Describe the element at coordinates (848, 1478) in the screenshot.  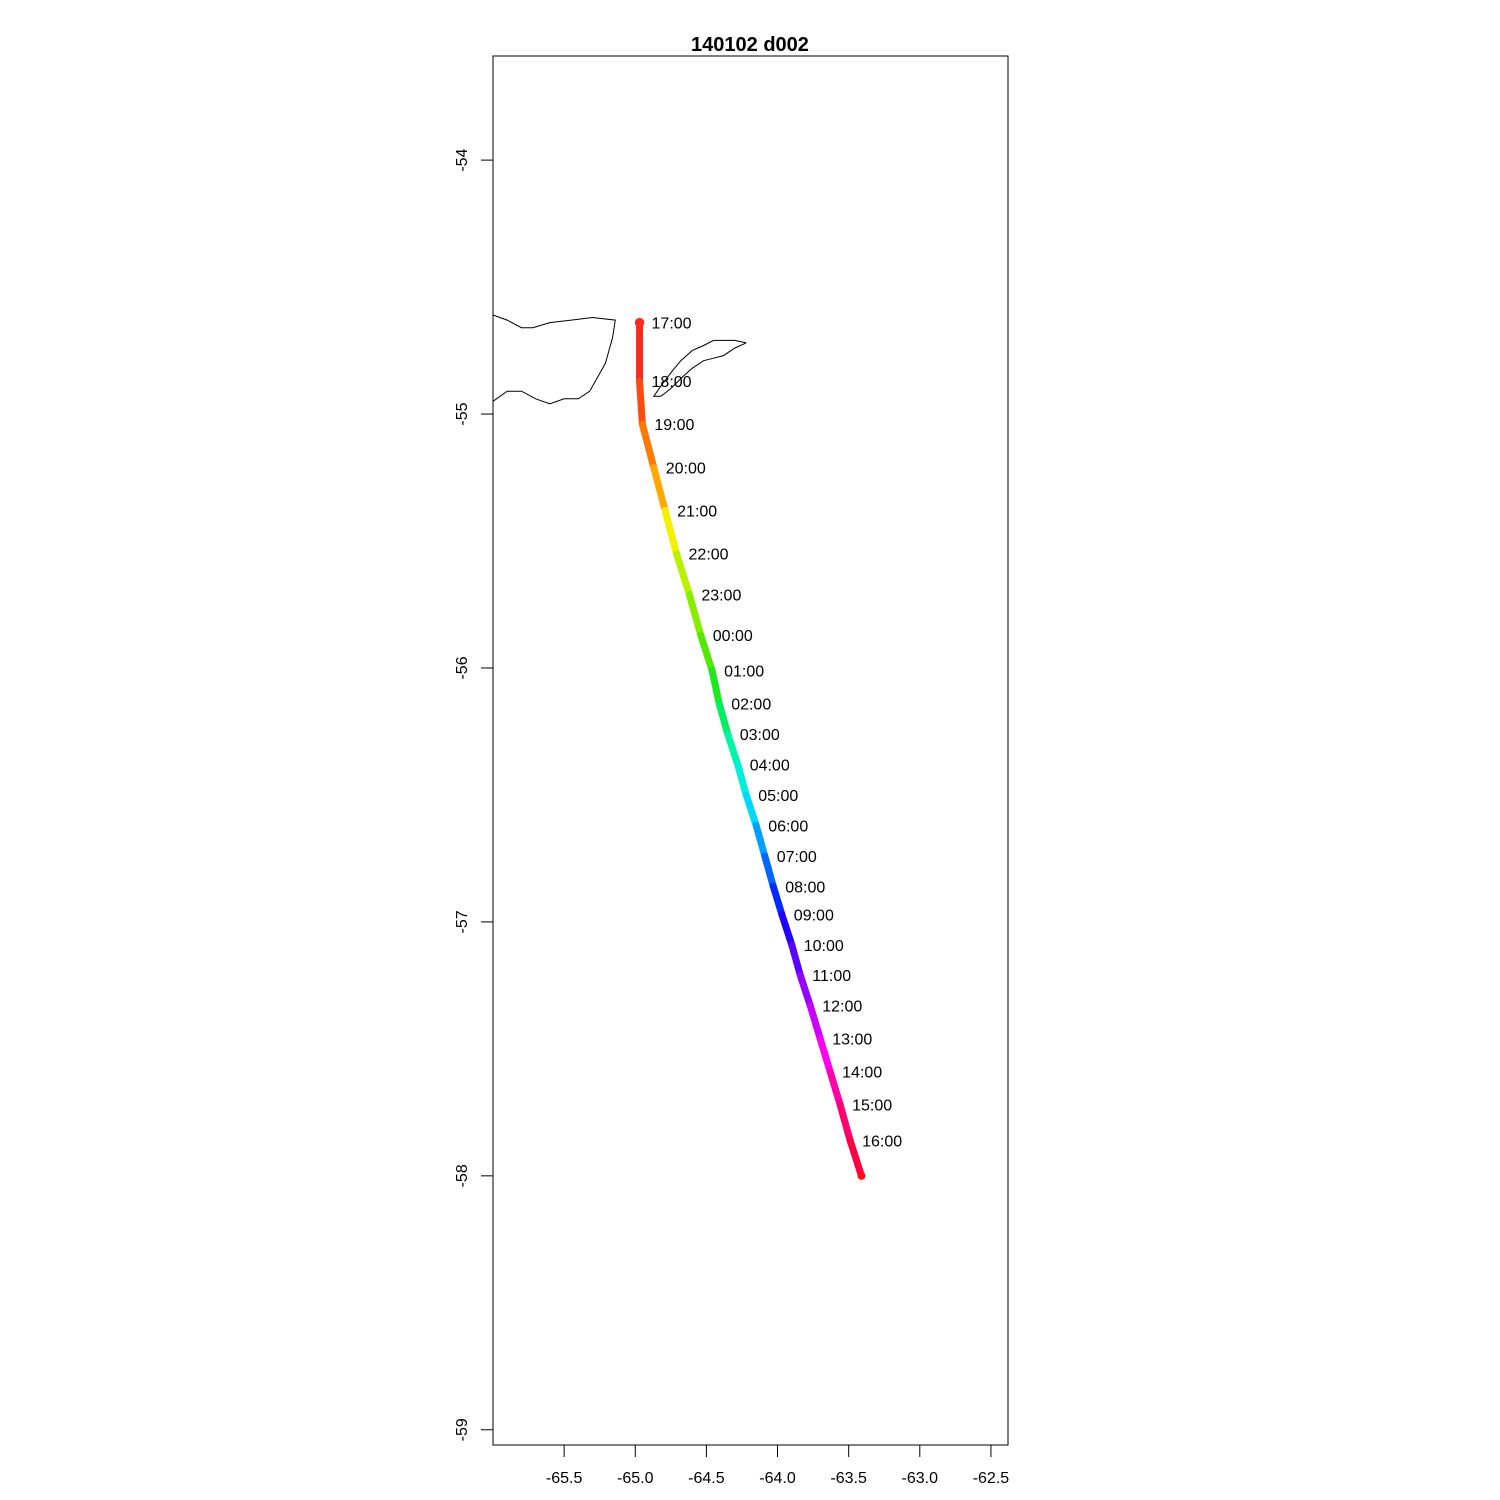
I see `x-tick-label: -63.5` at that location.